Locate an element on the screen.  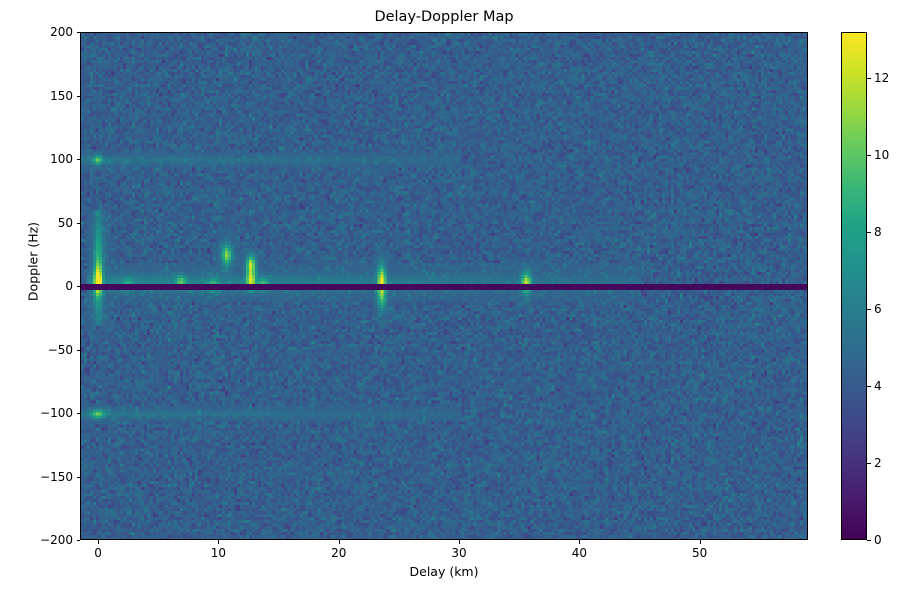
y-tick-label: 100 is located at coordinates (61, 159).